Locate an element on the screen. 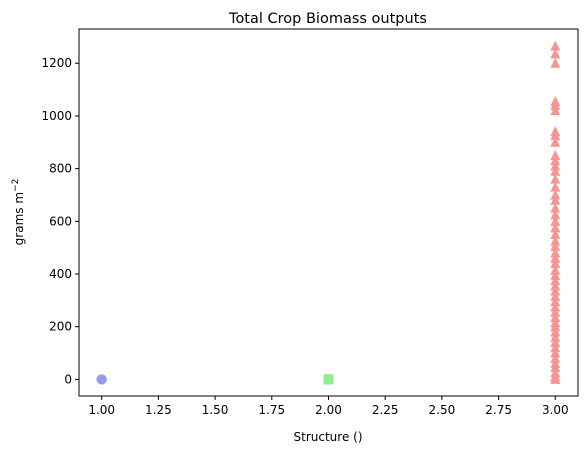 The width and height of the screenshot is (588, 453). x-axis: 1.00 1.25 1.50 1.75 2.00 2.25 2.50 2.75 3.00 is located at coordinates (328, 406).